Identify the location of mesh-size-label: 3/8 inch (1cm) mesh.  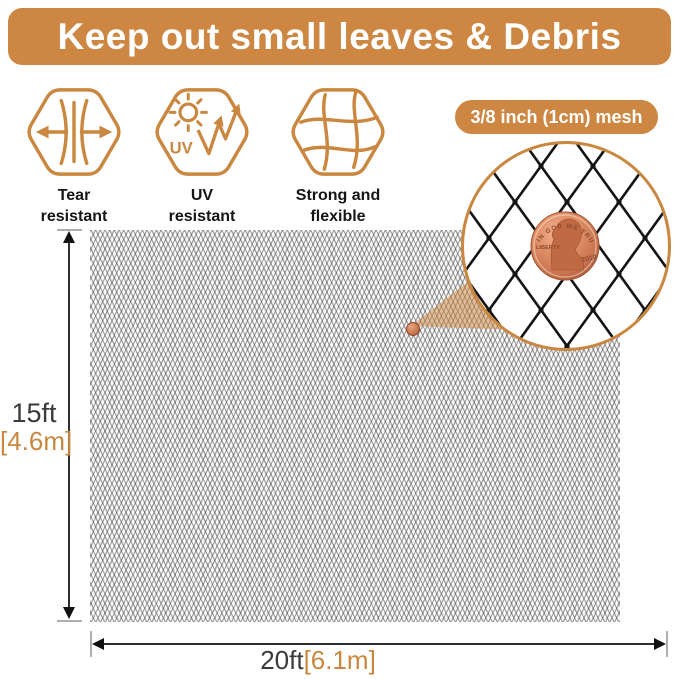
(556, 116).